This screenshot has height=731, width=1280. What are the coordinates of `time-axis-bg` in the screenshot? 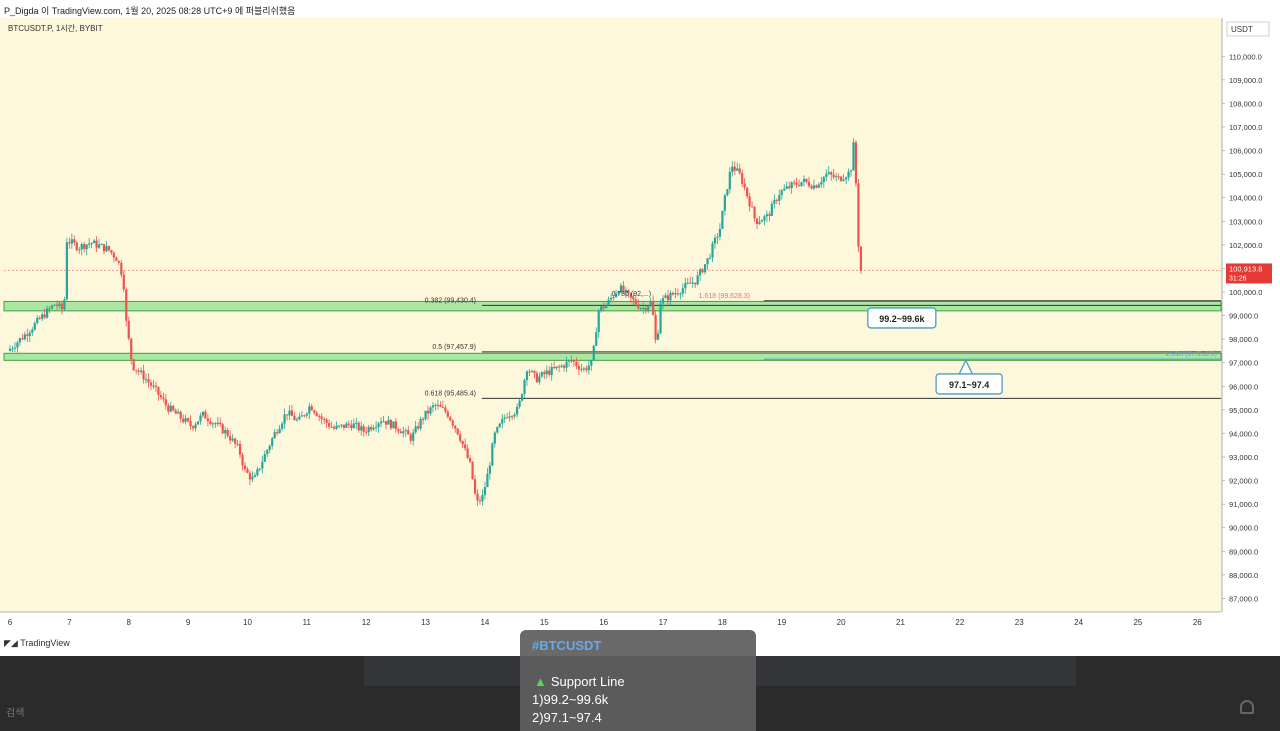 It's located at (640, 622).